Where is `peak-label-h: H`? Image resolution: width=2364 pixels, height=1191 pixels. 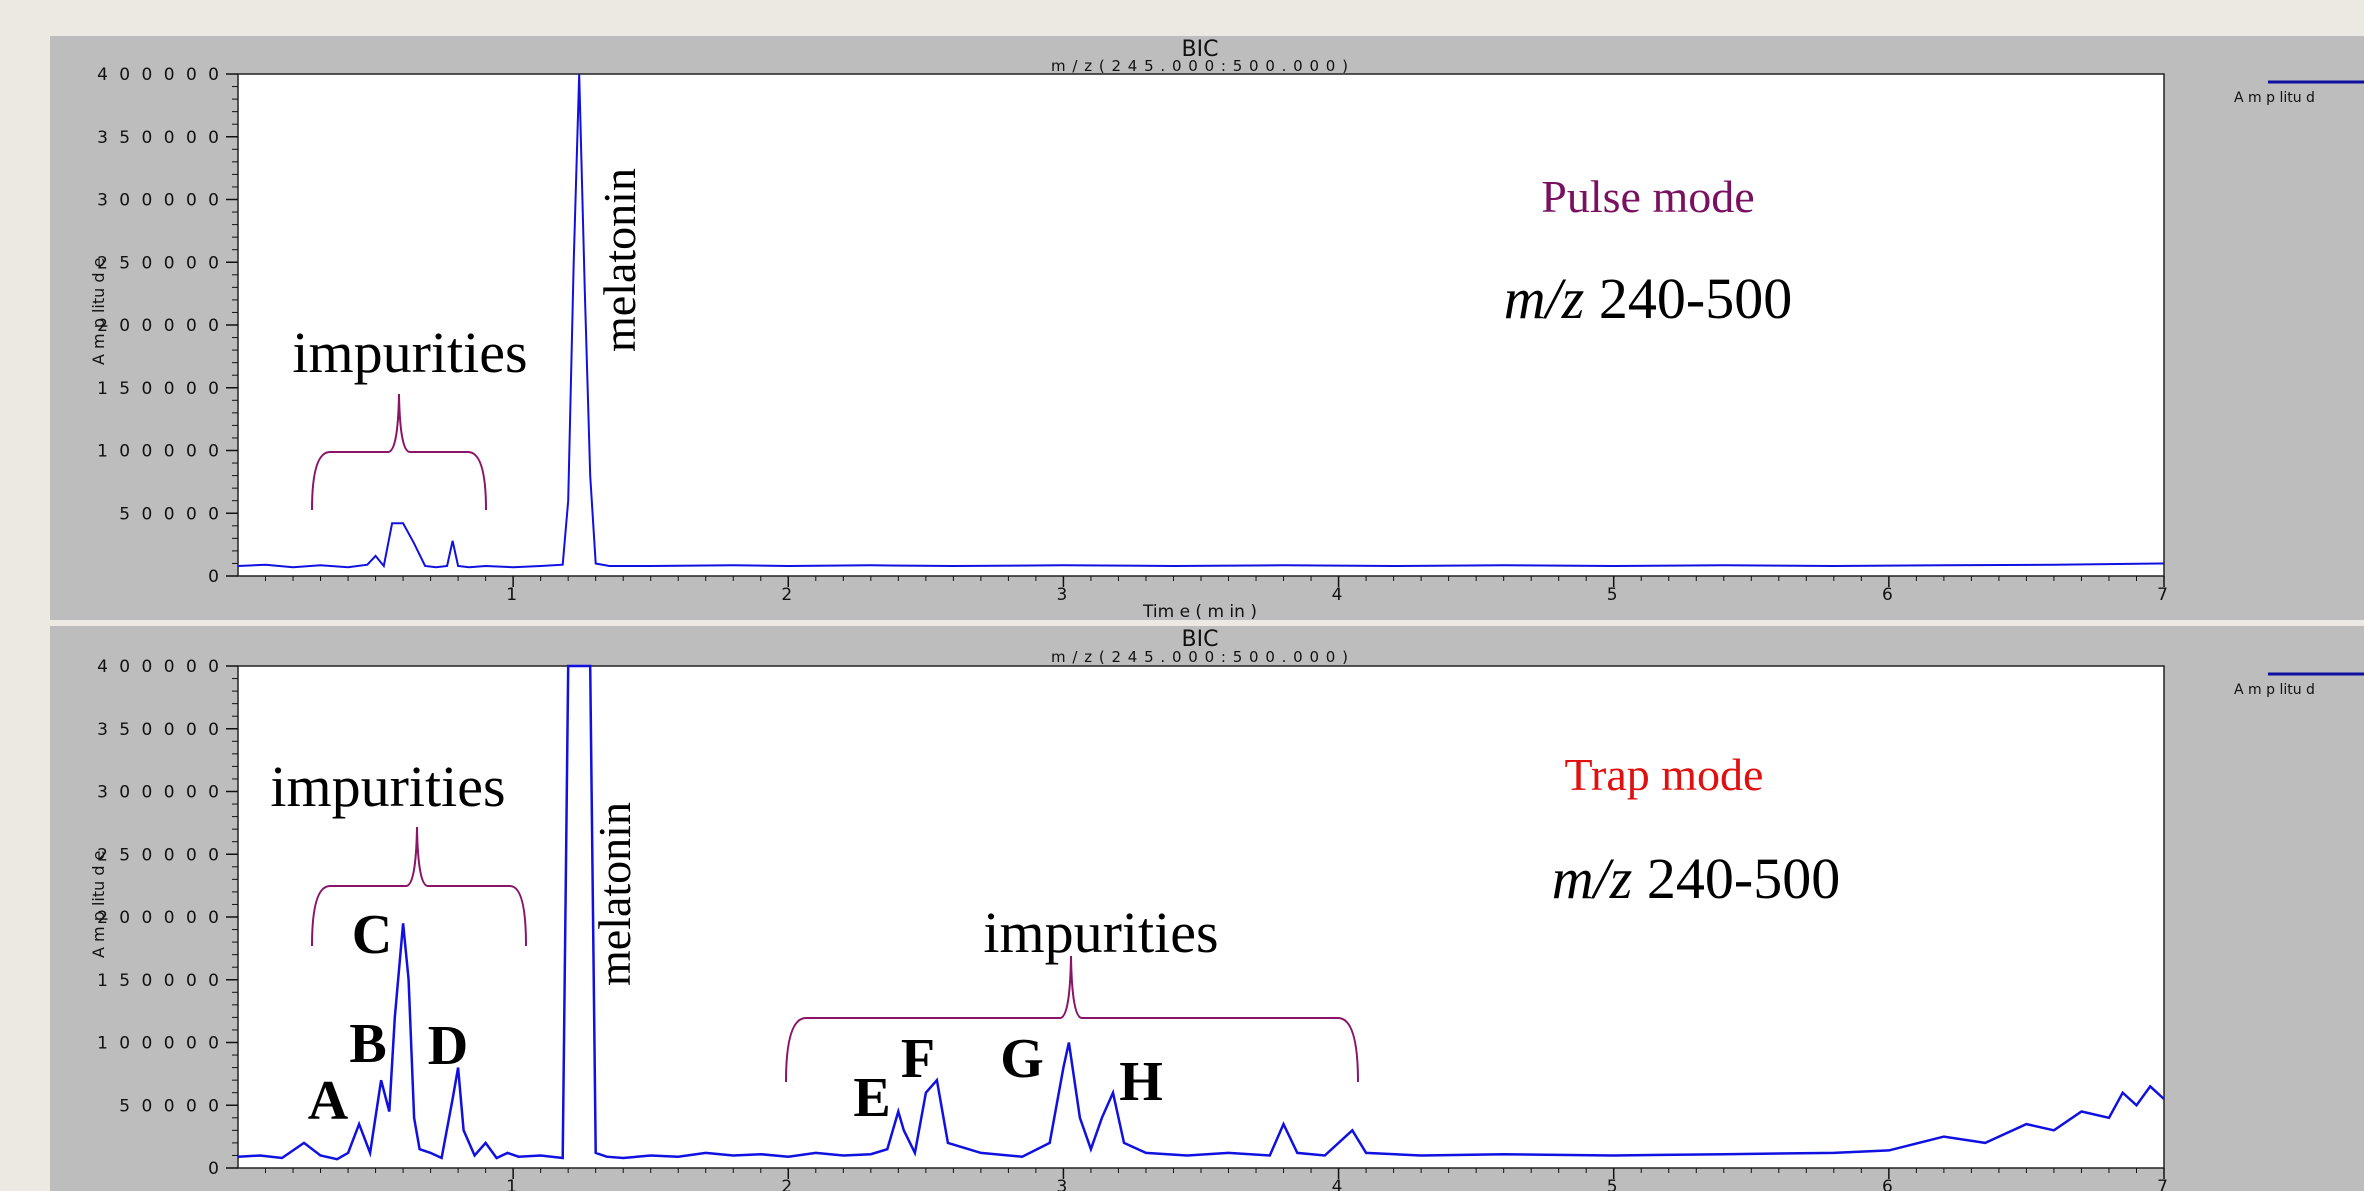 peak-label-h: H is located at coordinates (1141, 1082).